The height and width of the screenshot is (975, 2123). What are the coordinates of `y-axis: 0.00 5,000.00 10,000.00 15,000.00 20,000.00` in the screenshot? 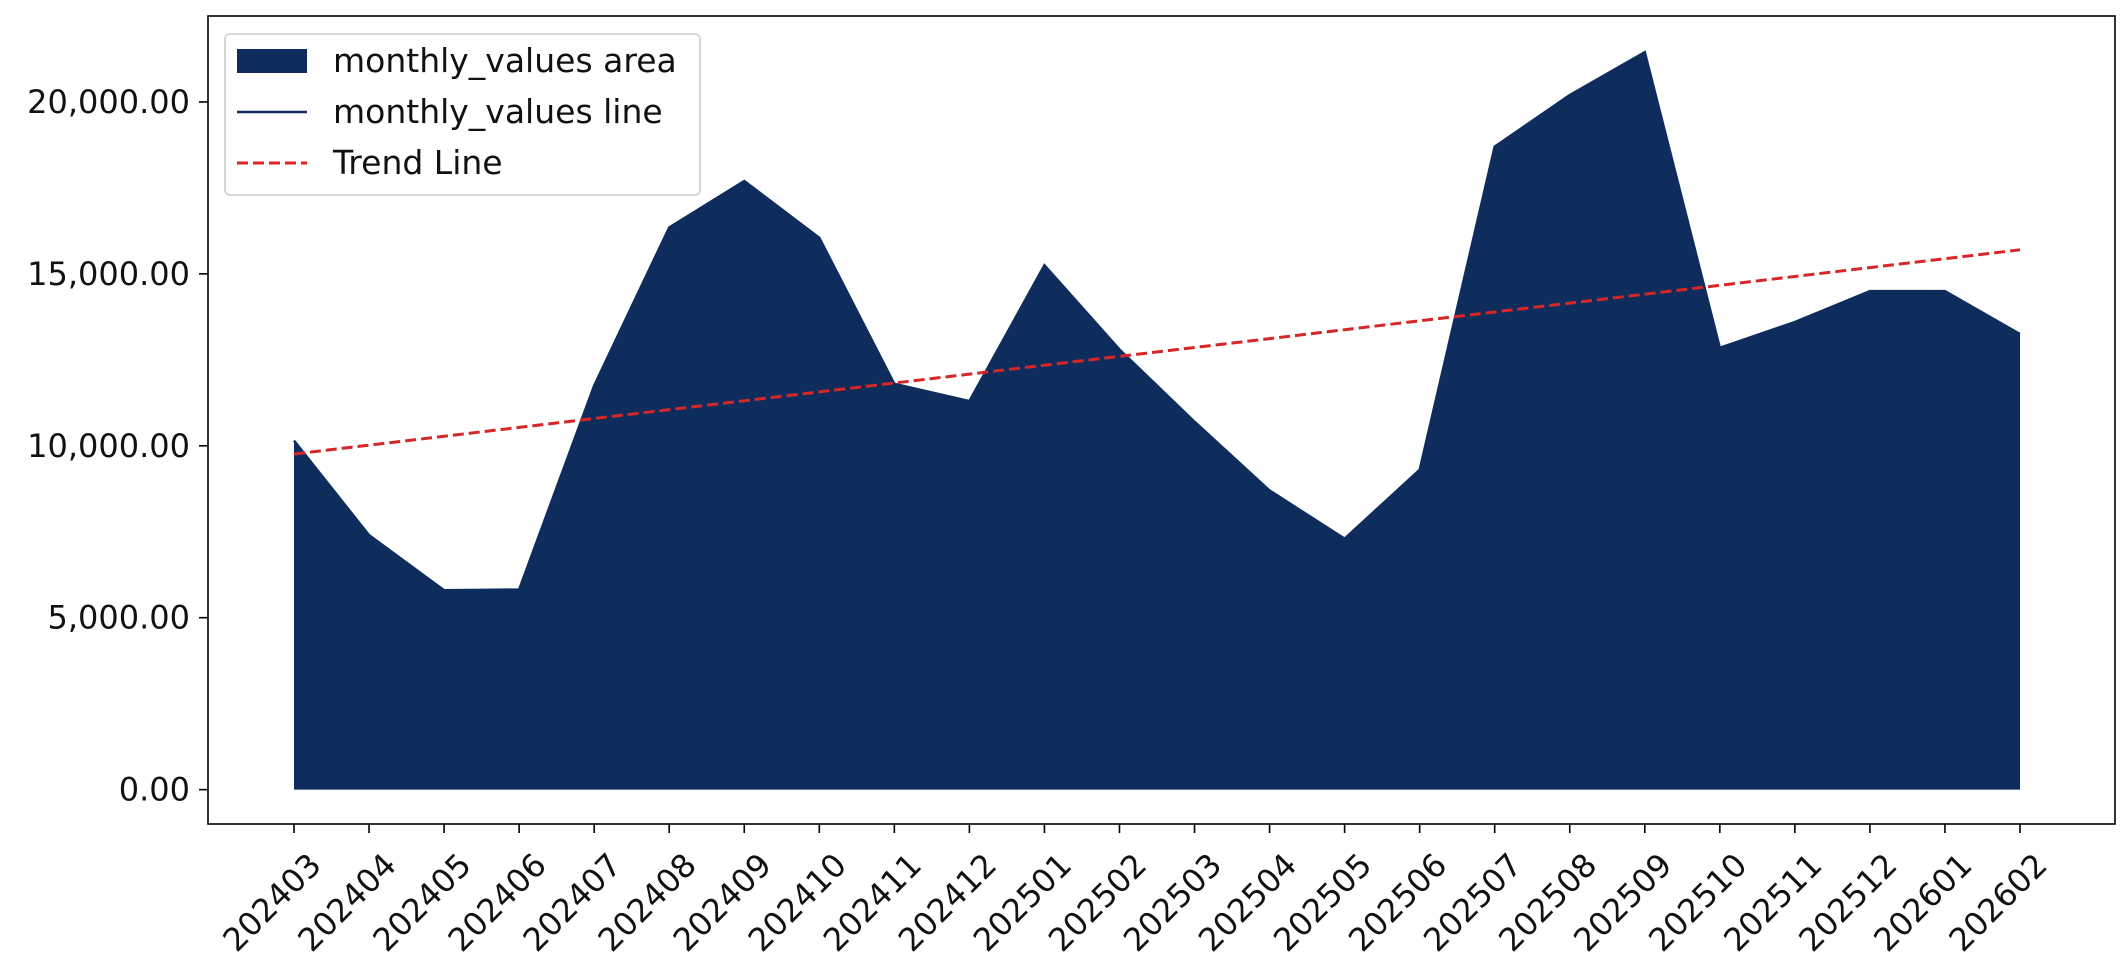 It's located at (117, 446).